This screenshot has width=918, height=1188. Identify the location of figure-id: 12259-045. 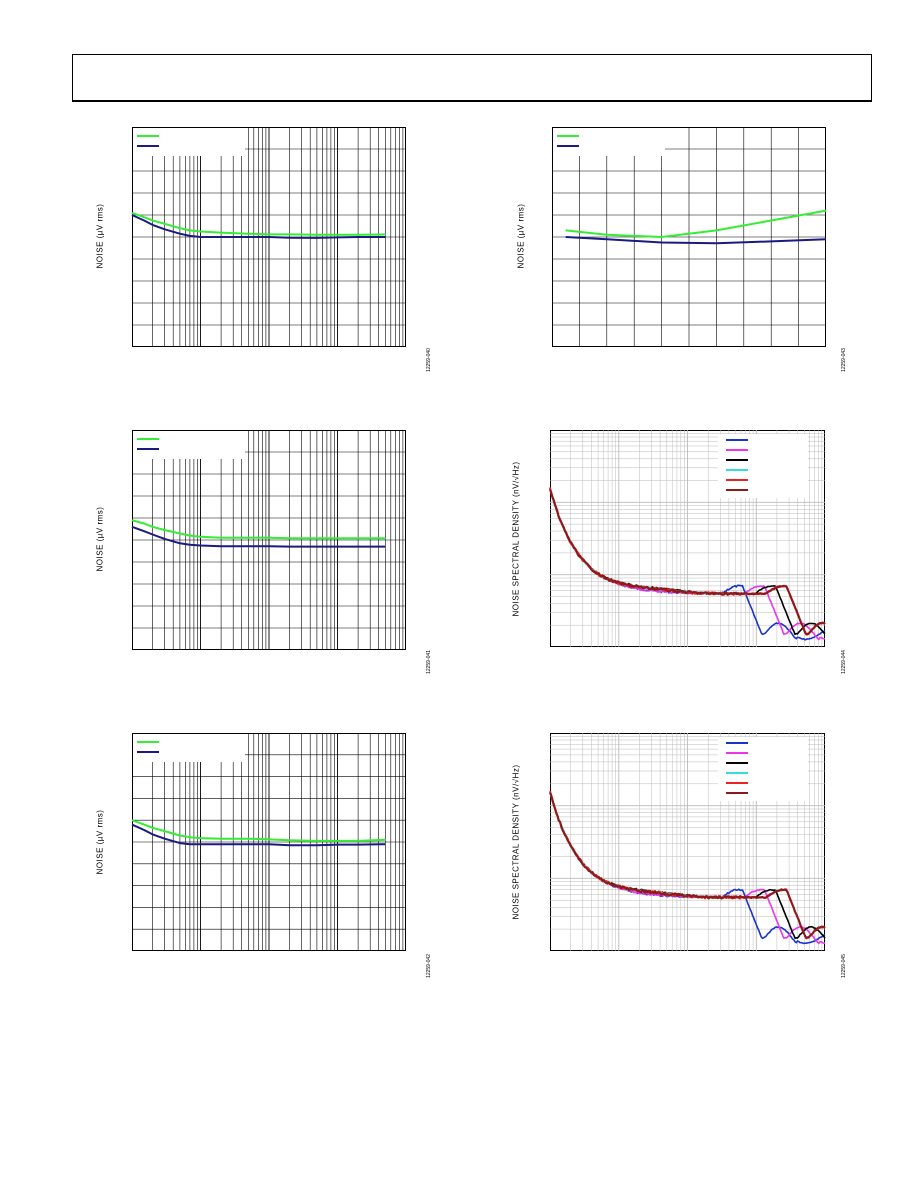
(844, 966).